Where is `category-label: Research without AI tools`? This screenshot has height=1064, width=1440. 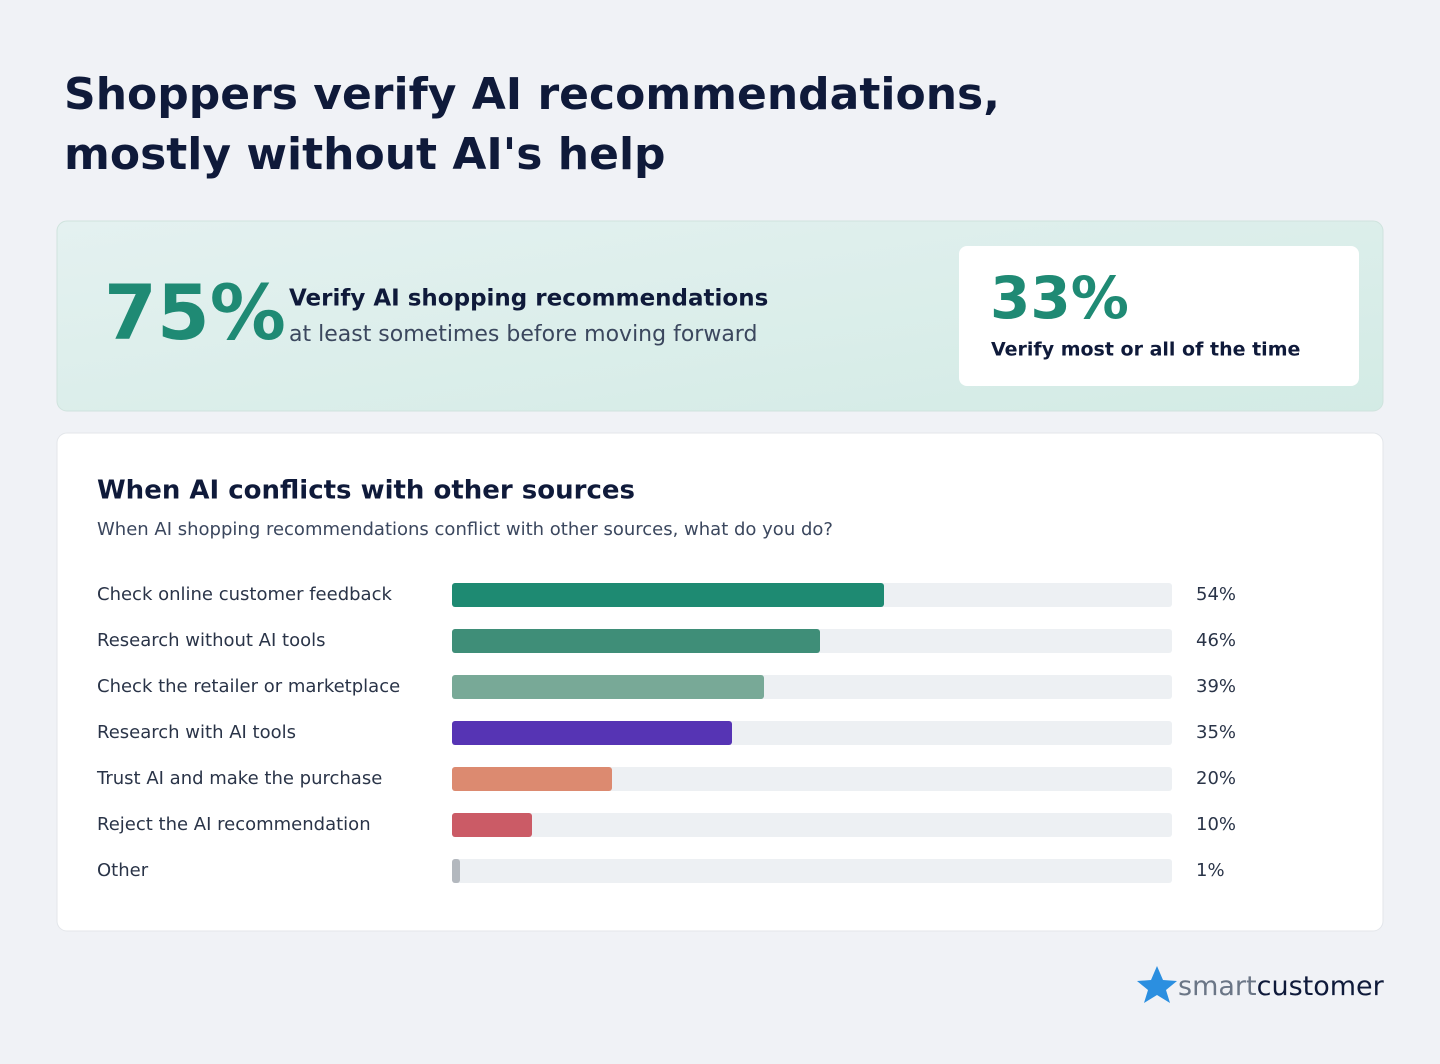 category-label: Research without AI tools is located at coordinates (211, 640).